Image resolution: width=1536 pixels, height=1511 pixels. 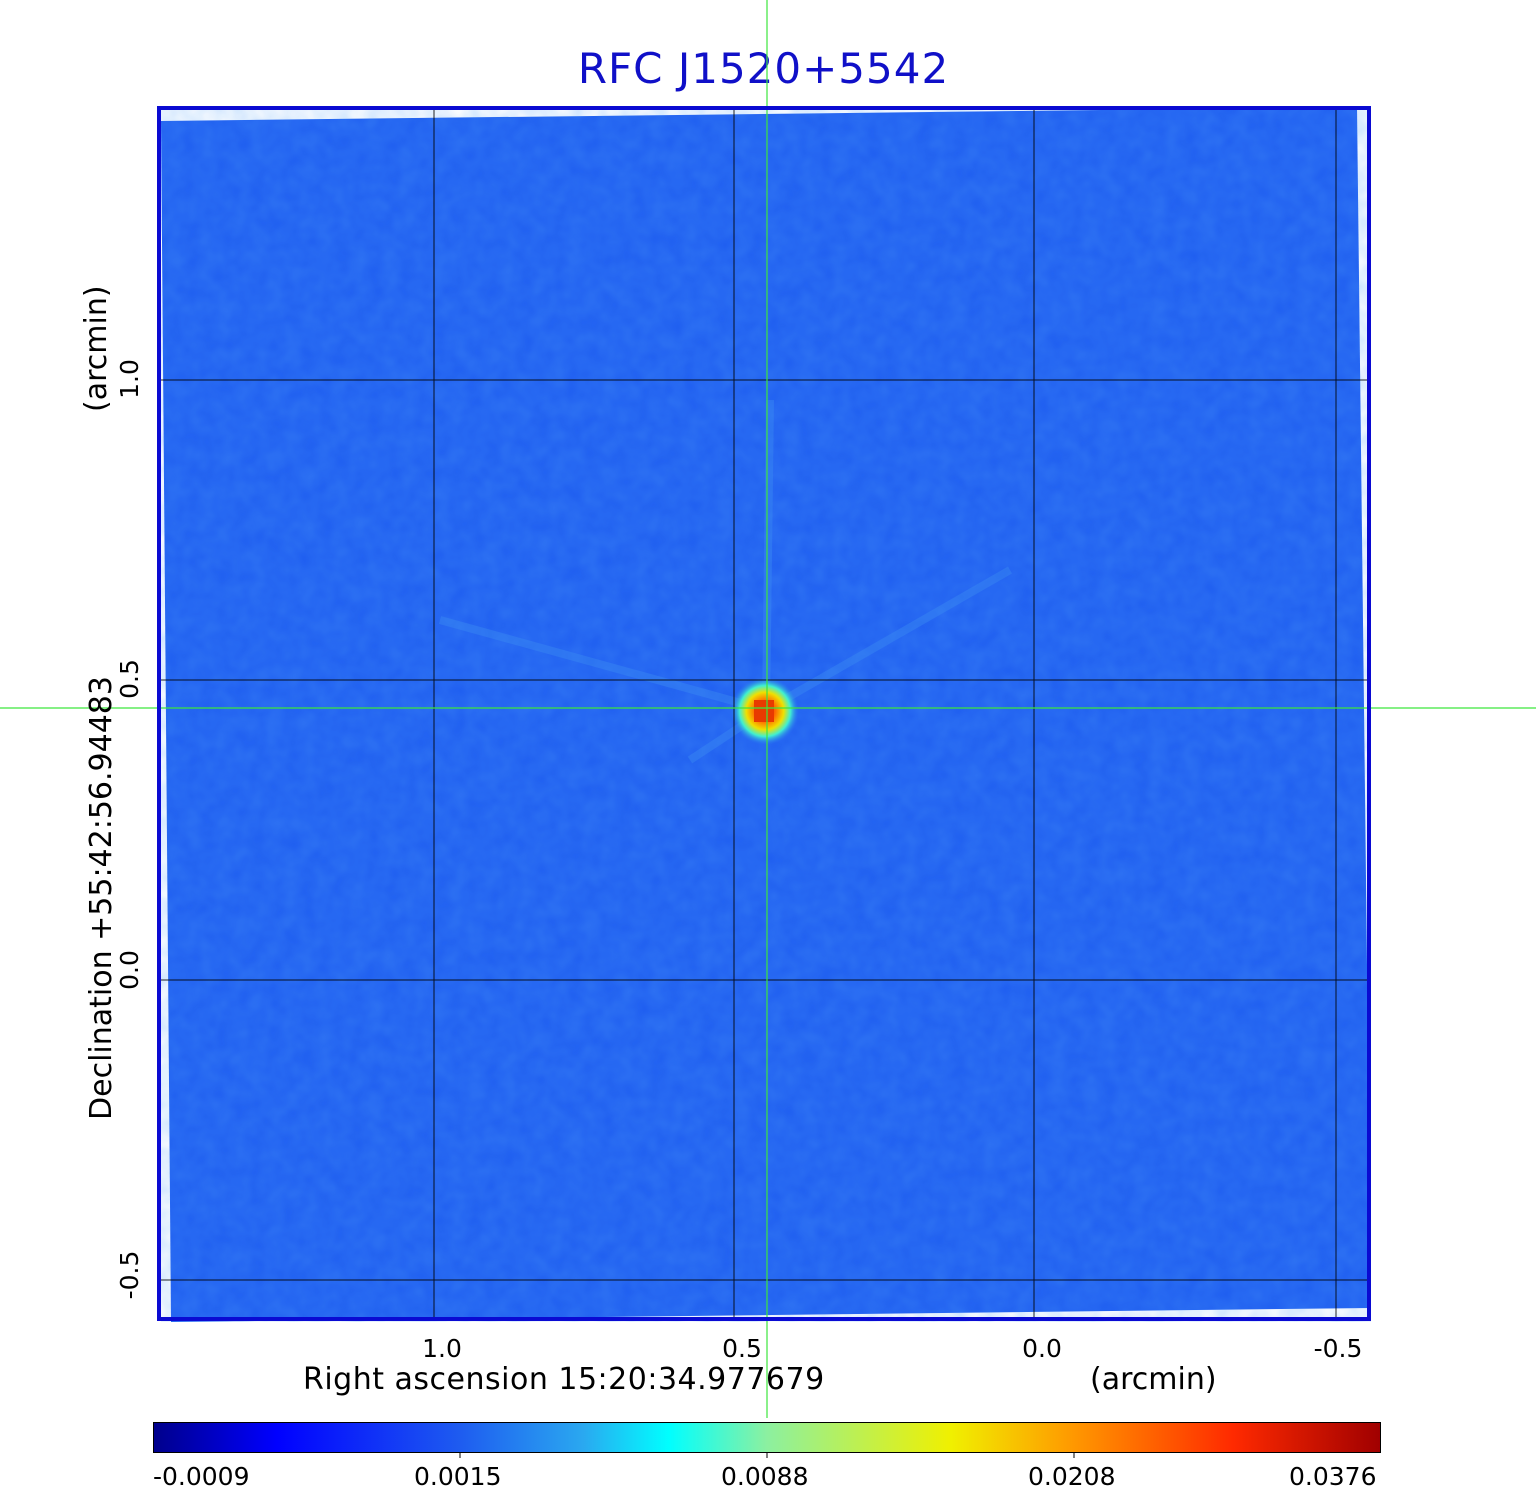 What do you see at coordinates (442, 1348) in the screenshot?
I see `x-tick-label: 1.0` at bounding box center [442, 1348].